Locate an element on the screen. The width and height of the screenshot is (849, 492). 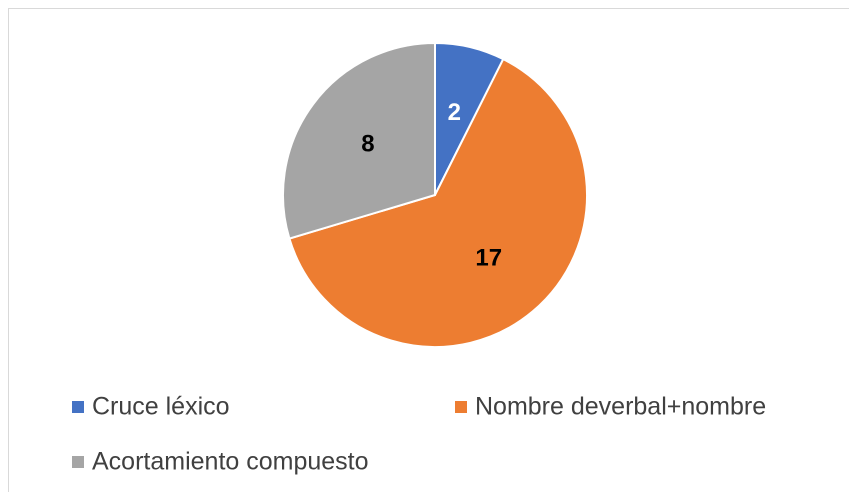
legend-label: Acortamiento compuesto is located at coordinates (230, 462).